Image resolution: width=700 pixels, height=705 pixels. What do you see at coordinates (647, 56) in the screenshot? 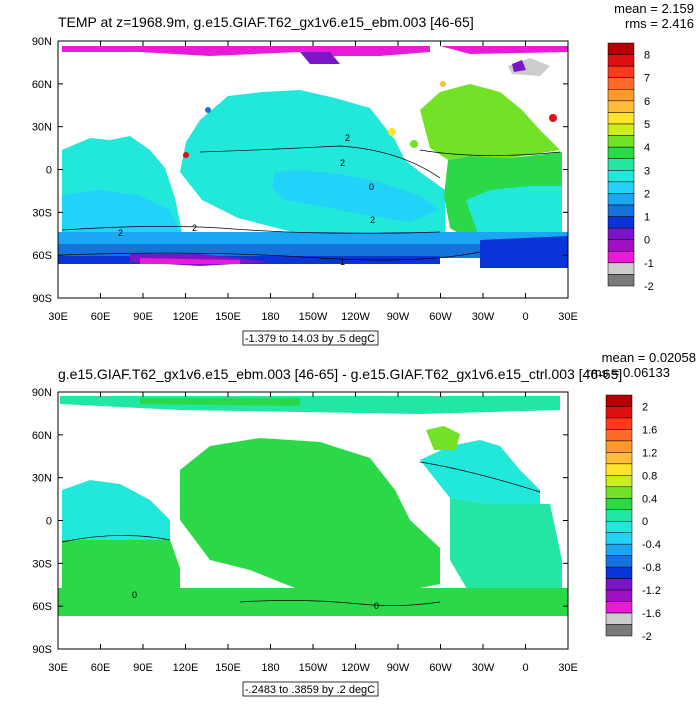
I see `colorbar-label: 8` at bounding box center [647, 56].